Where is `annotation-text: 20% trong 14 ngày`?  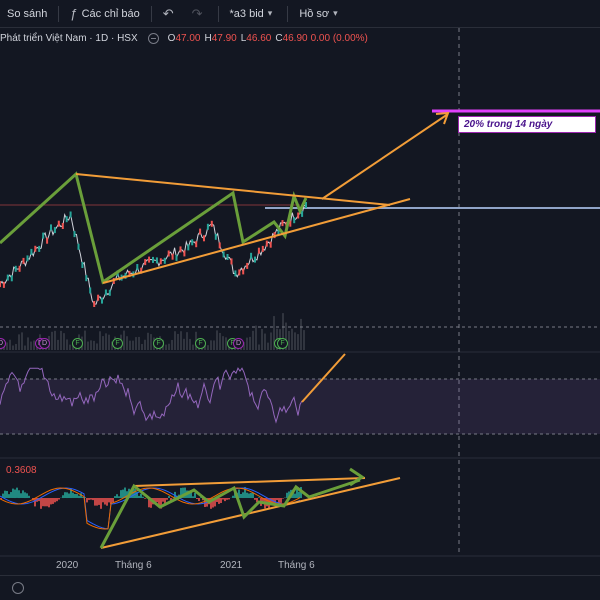 annotation-text: 20% trong 14 ngày is located at coordinates (508, 124).